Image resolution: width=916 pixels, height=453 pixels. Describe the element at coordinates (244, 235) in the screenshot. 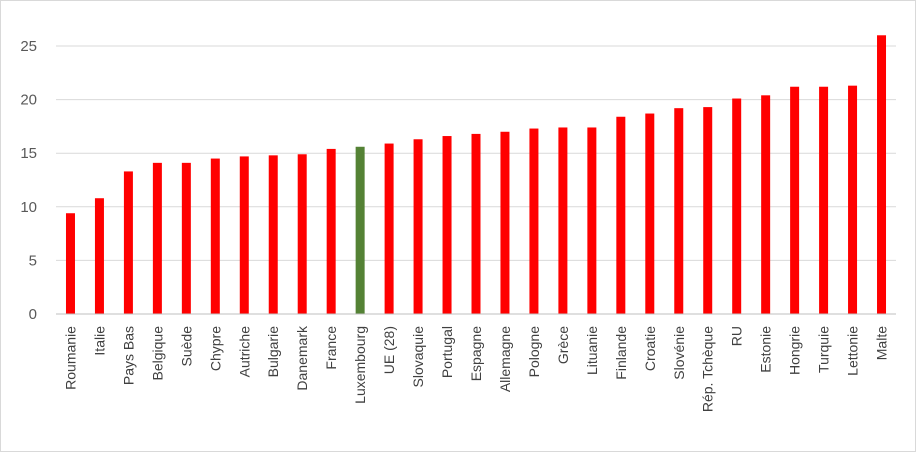

I see `bar-autriche` at that location.